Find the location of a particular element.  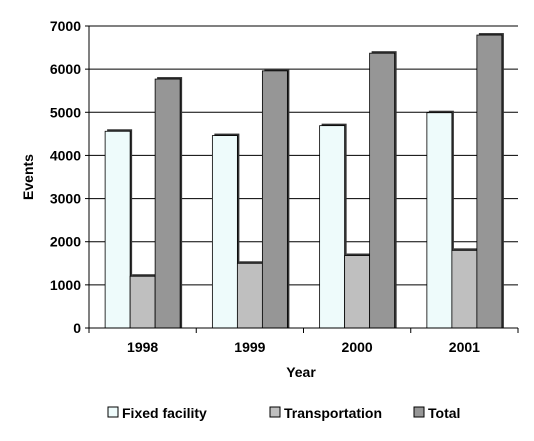

x-tick-label: 1999 is located at coordinates (249, 347).